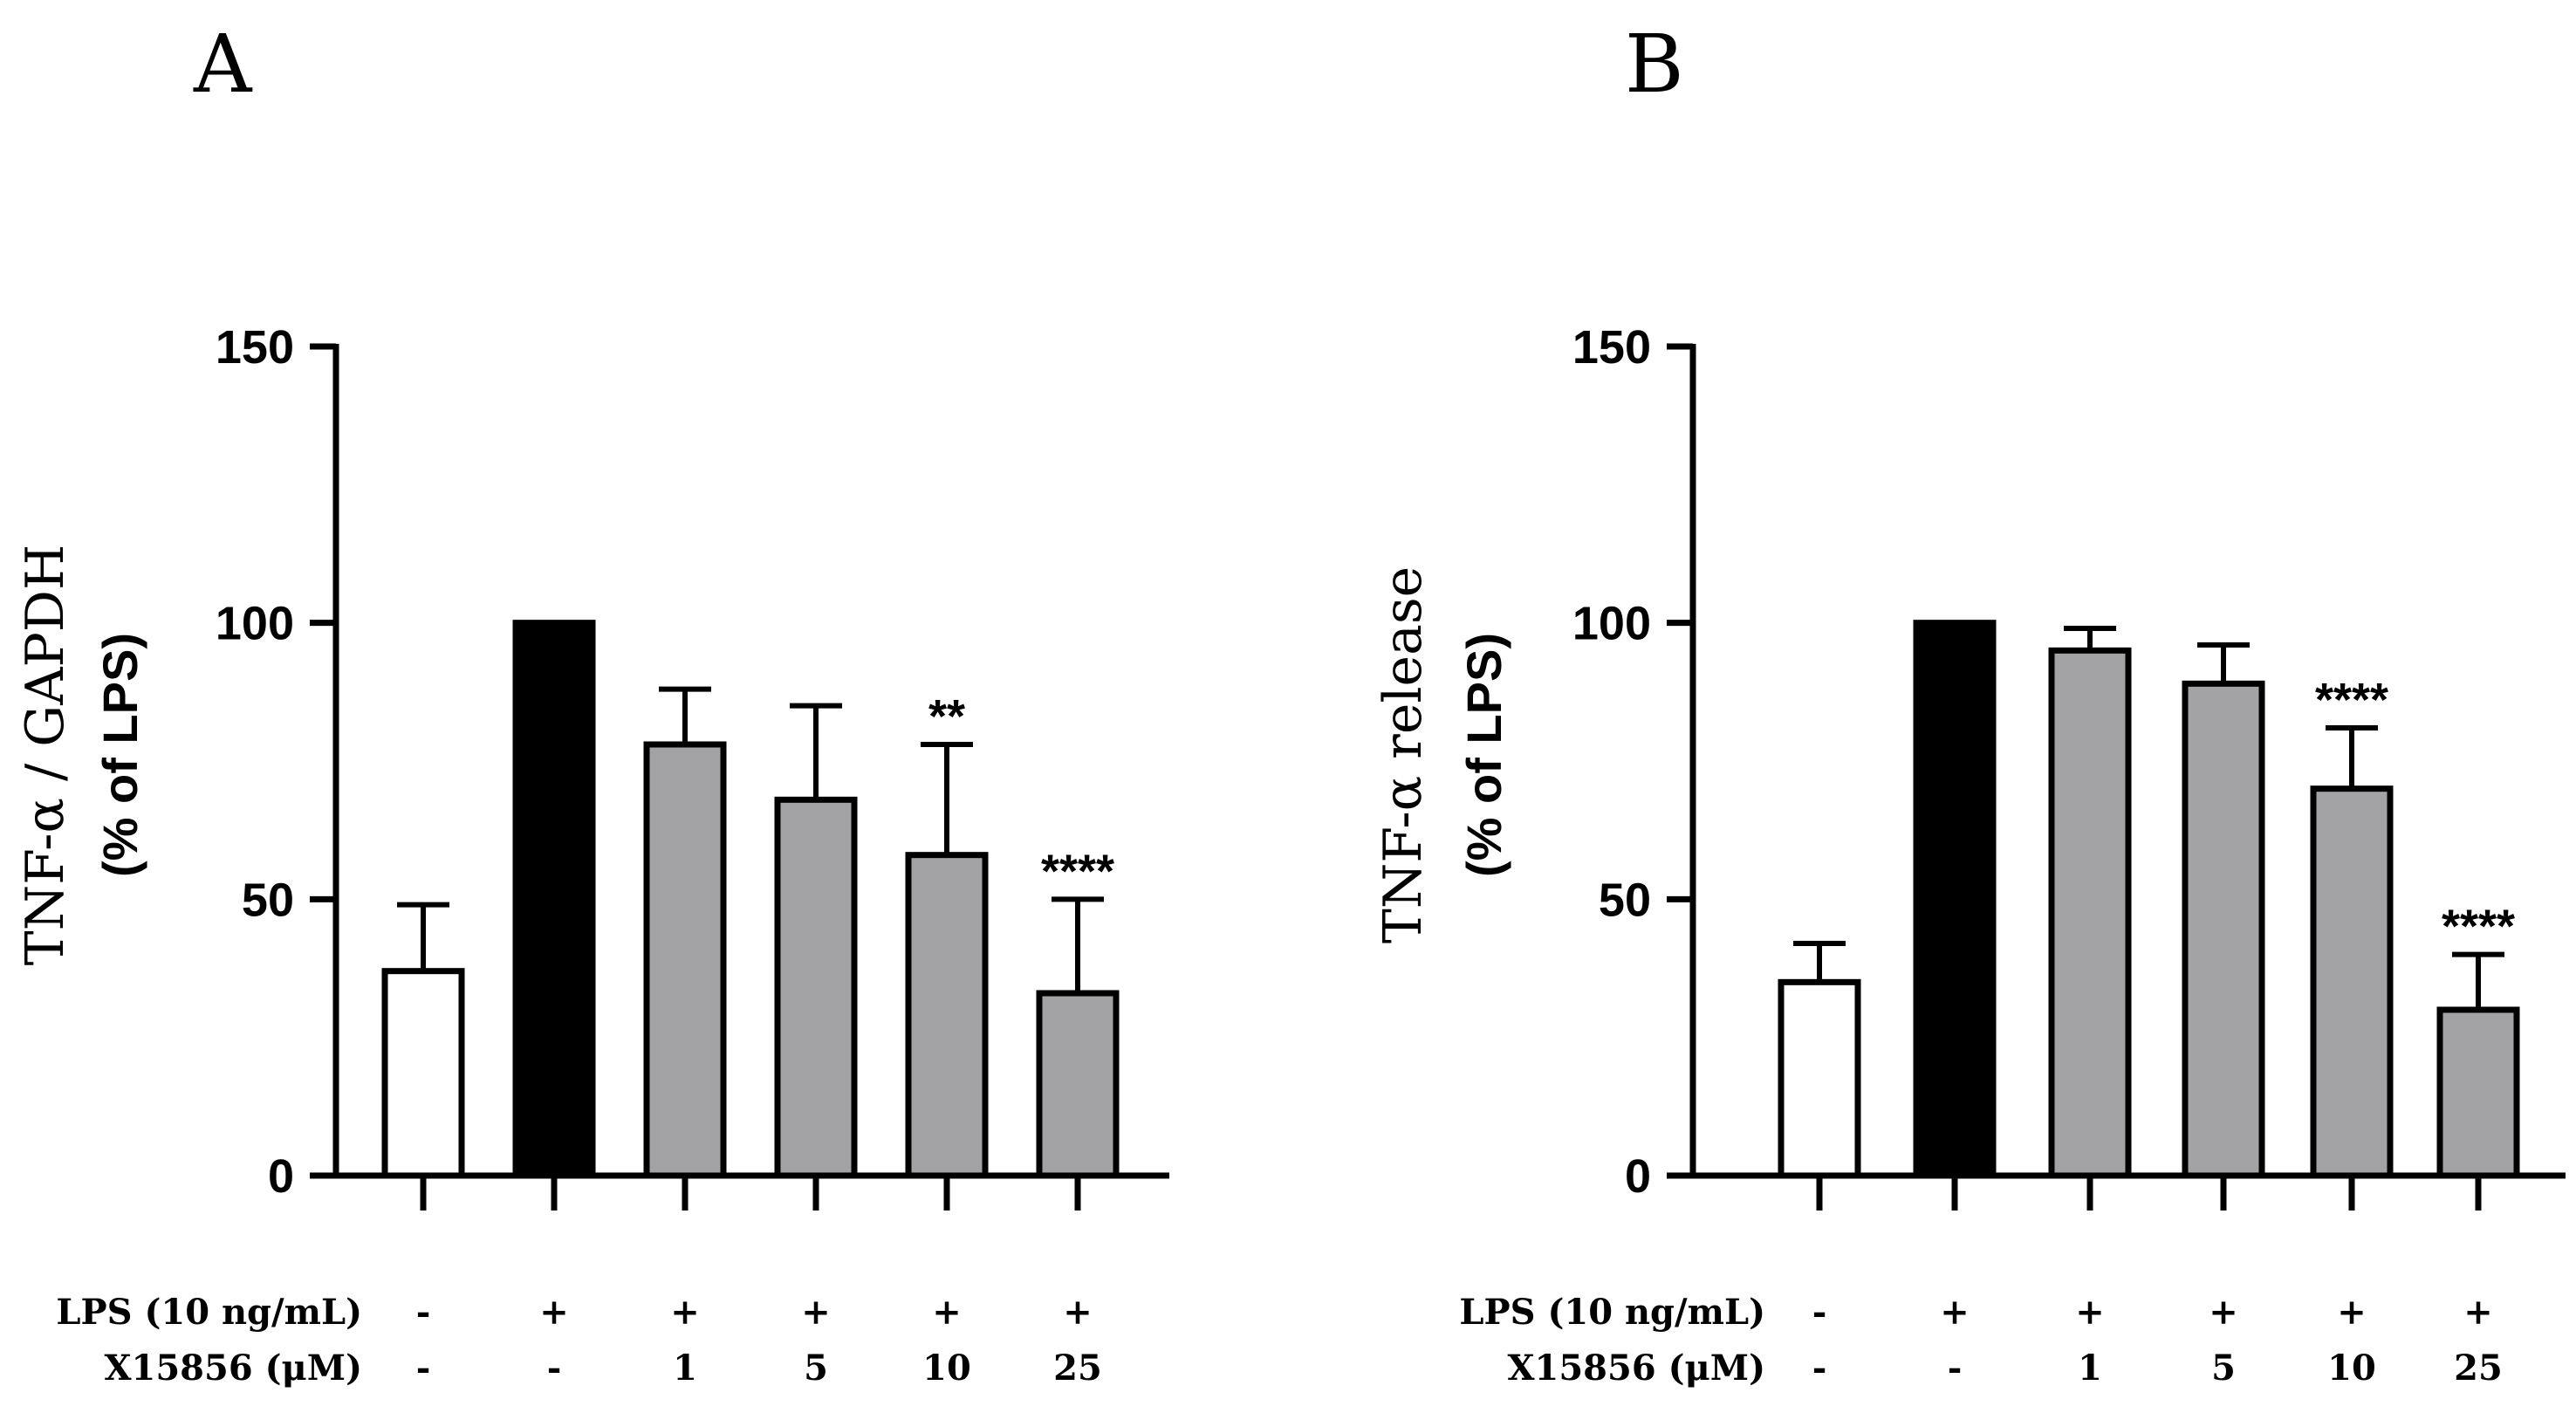 This screenshot has height=1406, width=2576. I want to click on panel-letter-a: A, so click(223, 64).